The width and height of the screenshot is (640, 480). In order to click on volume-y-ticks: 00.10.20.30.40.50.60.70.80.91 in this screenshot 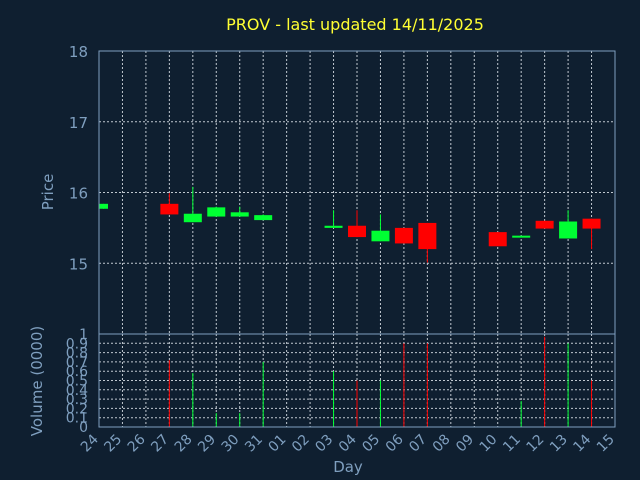, I will do `click(77, 381)`.